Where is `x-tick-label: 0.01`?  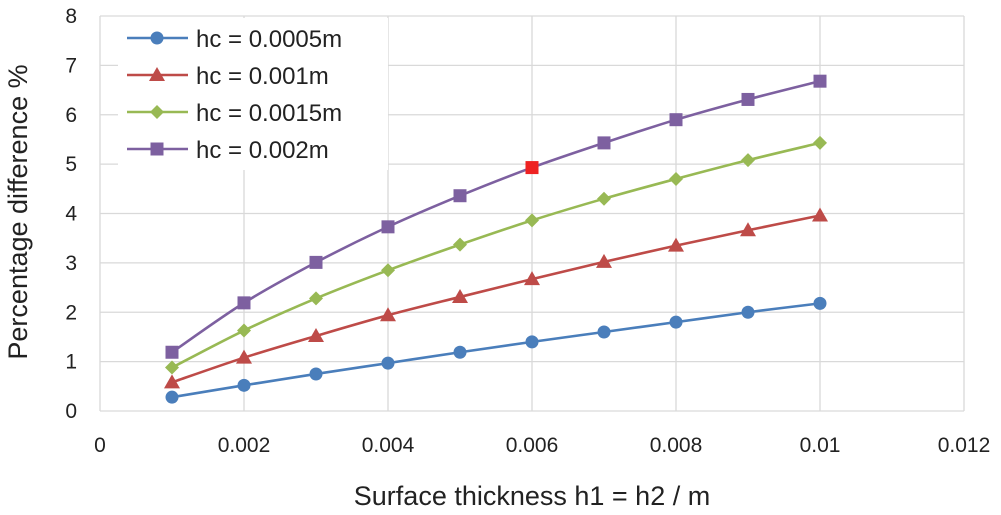
x-tick-label: 0.01 is located at coordinates (820, 445).